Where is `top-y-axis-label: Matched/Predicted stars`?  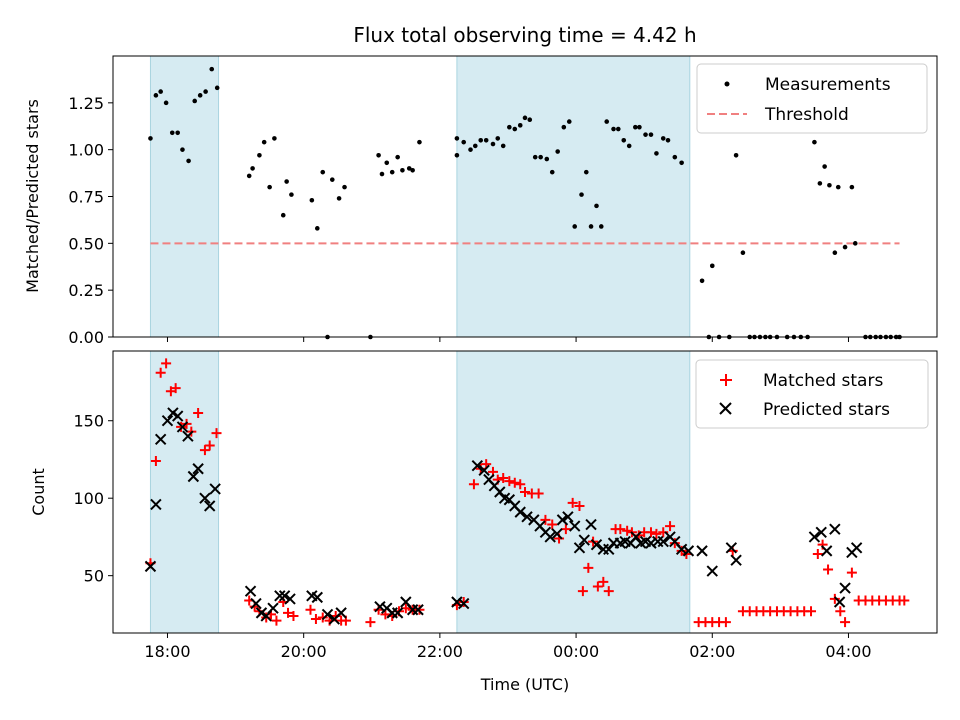
top-y-axis-label: Matched/Predicted stars is located at coordinates (32, 196).